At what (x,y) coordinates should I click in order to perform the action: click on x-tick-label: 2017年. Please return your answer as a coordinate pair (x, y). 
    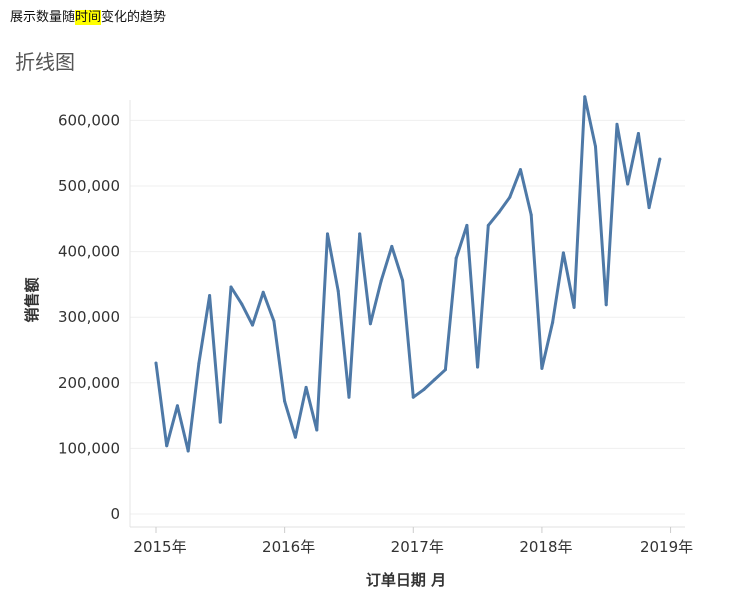
    Looking at the image, I should click on (417, 547).